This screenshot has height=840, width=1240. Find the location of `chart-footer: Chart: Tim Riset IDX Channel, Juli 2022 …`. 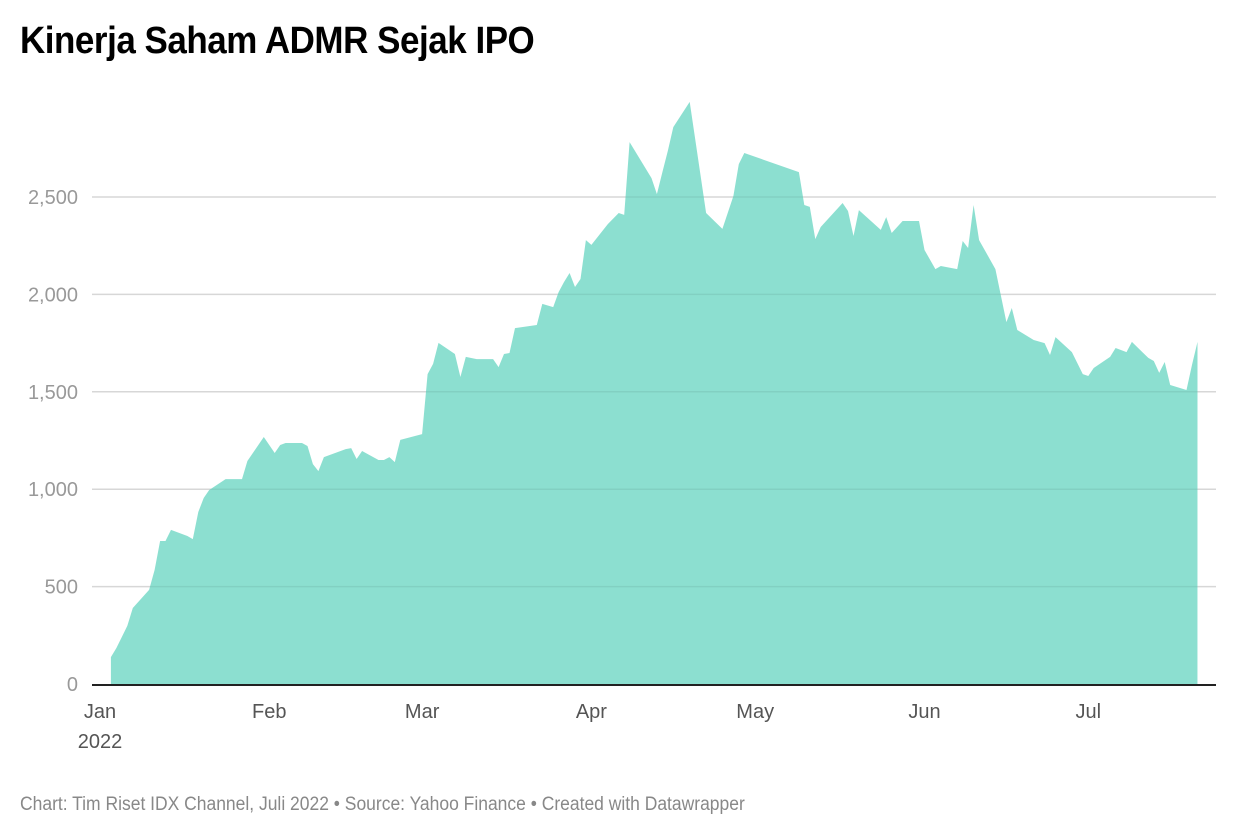

chart-footer: Chart: Tim Riset IDX Channel, Juli 2022 … is located at coordinates (382, 805).